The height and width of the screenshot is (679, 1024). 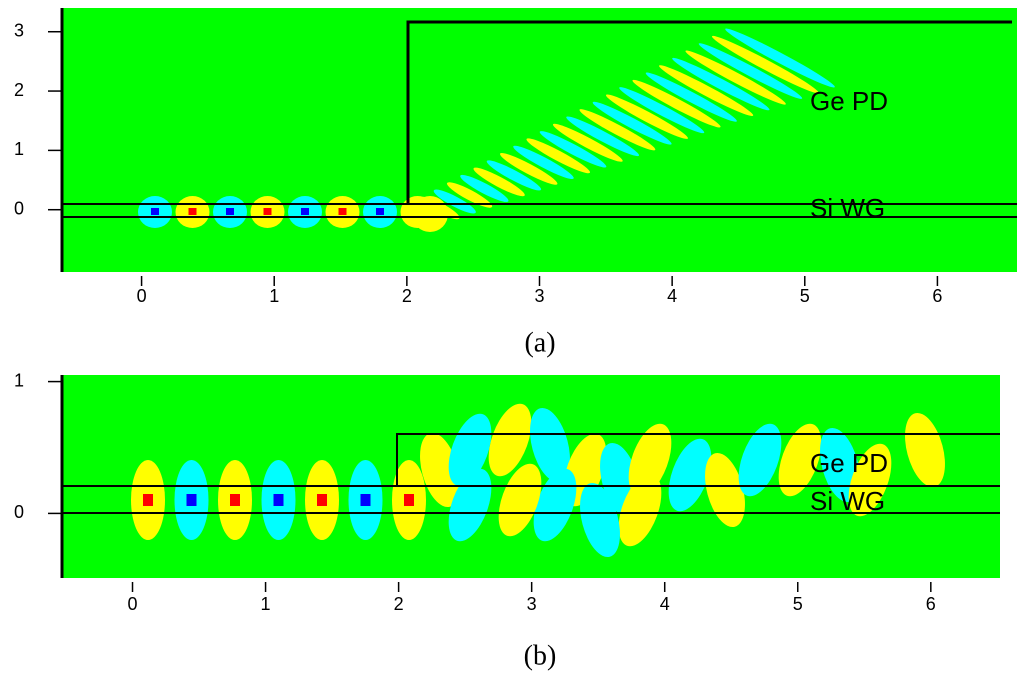 What do you see at coordinates (539, 342) in the screenshot?
I see `caption: (a)` at bounding box center [539, 342].